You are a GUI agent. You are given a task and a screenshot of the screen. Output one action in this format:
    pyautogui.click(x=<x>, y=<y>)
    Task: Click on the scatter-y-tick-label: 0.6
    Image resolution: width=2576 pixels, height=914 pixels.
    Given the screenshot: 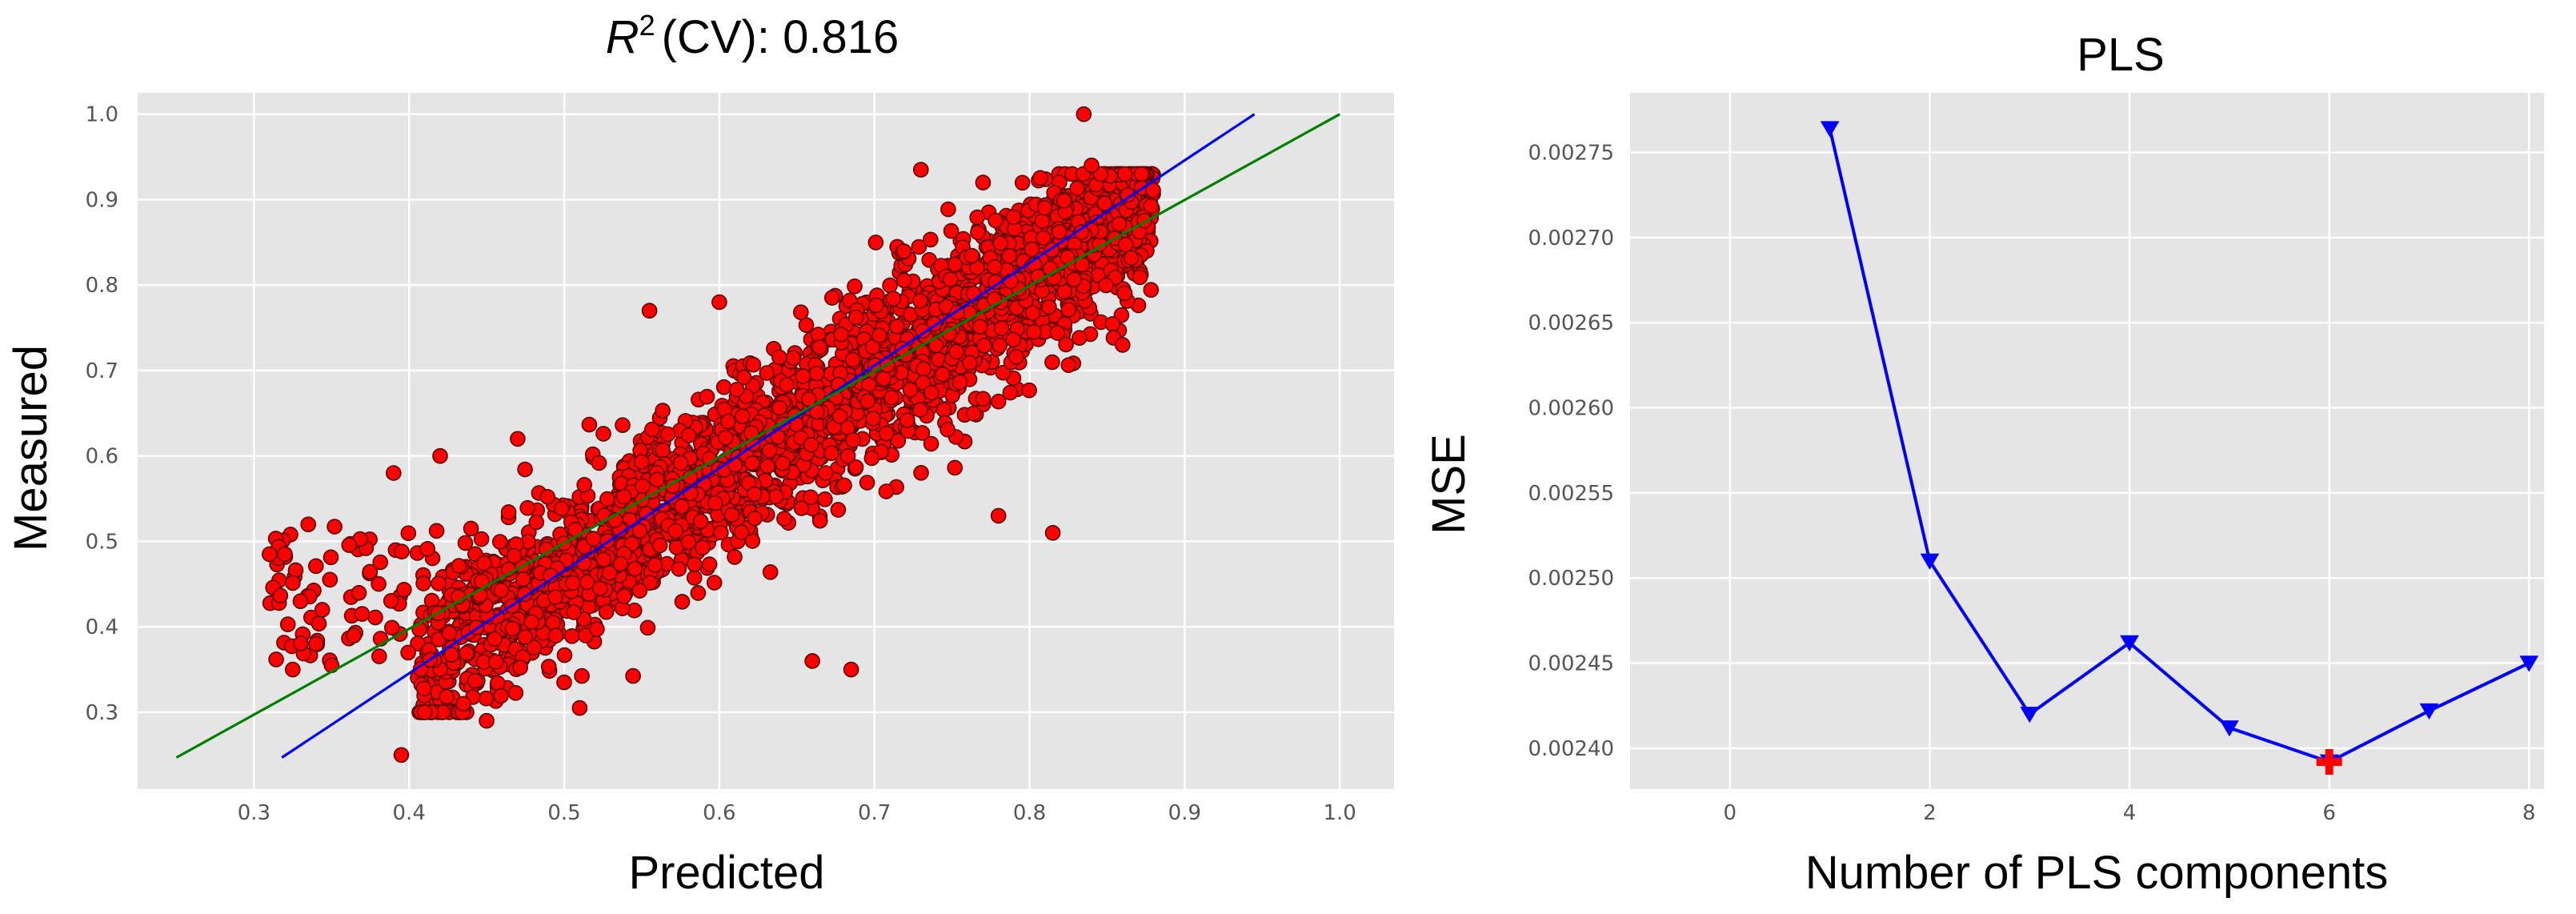 What is the action you would take?
    pyautogui.click(x=102, y=457)
    